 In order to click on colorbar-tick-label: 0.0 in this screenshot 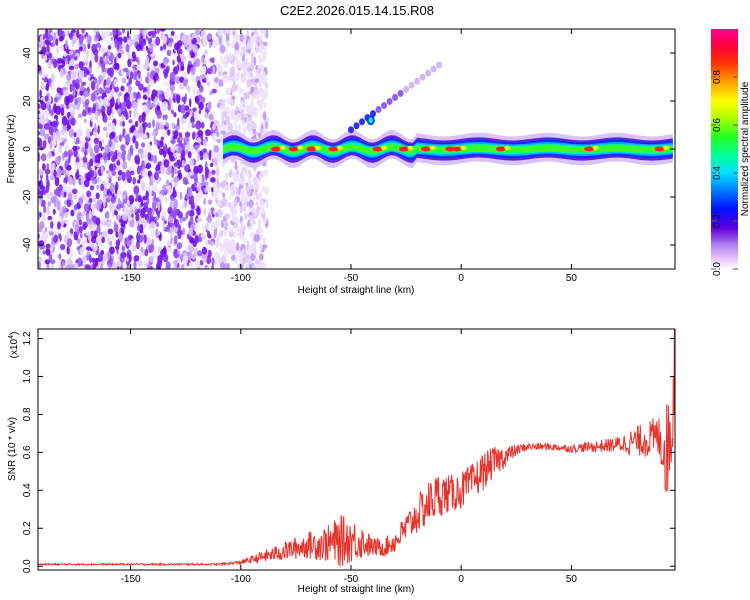, I will do `click(717, 269)`.